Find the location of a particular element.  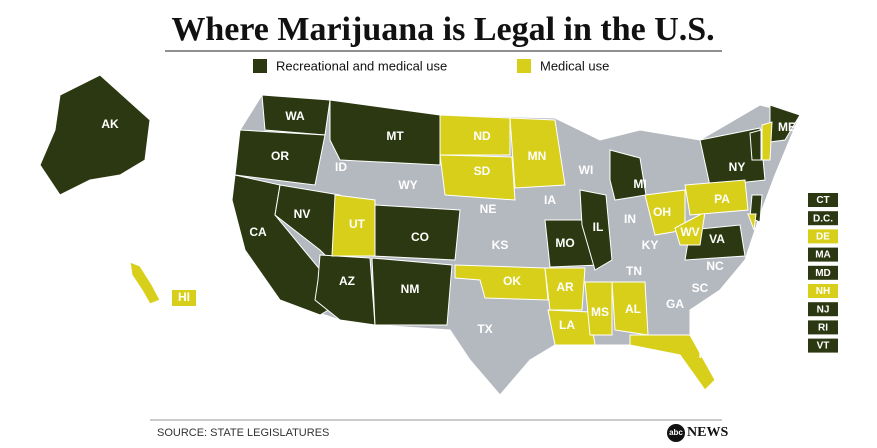

state-label: TN is located at coordinates (634, 271).